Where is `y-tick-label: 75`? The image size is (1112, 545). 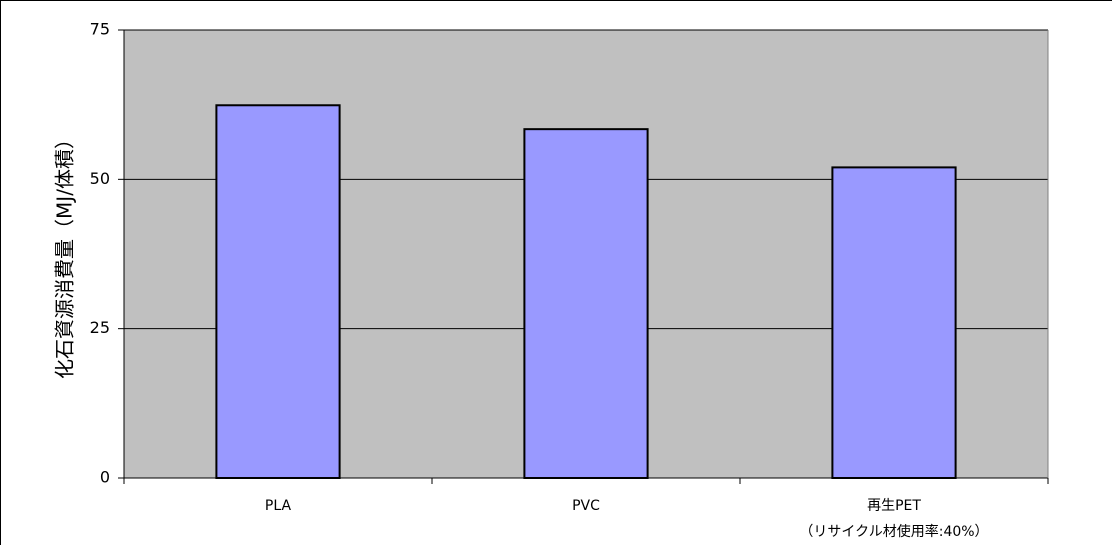 y-tick-label: 75 is located at coordinates (100, 29).